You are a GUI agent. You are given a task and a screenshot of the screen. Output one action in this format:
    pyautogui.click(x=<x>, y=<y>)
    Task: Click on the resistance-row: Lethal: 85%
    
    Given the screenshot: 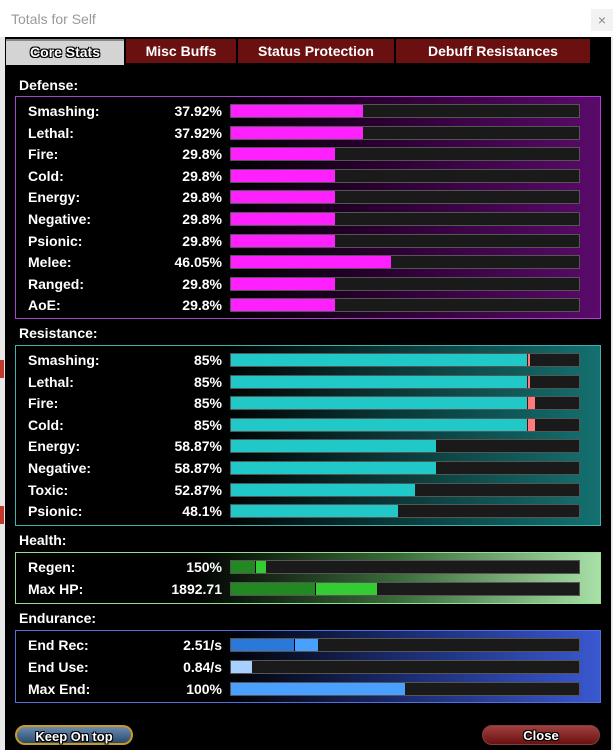 What is the action you would take?
    pyautogui.click(x=308, y=382)
    